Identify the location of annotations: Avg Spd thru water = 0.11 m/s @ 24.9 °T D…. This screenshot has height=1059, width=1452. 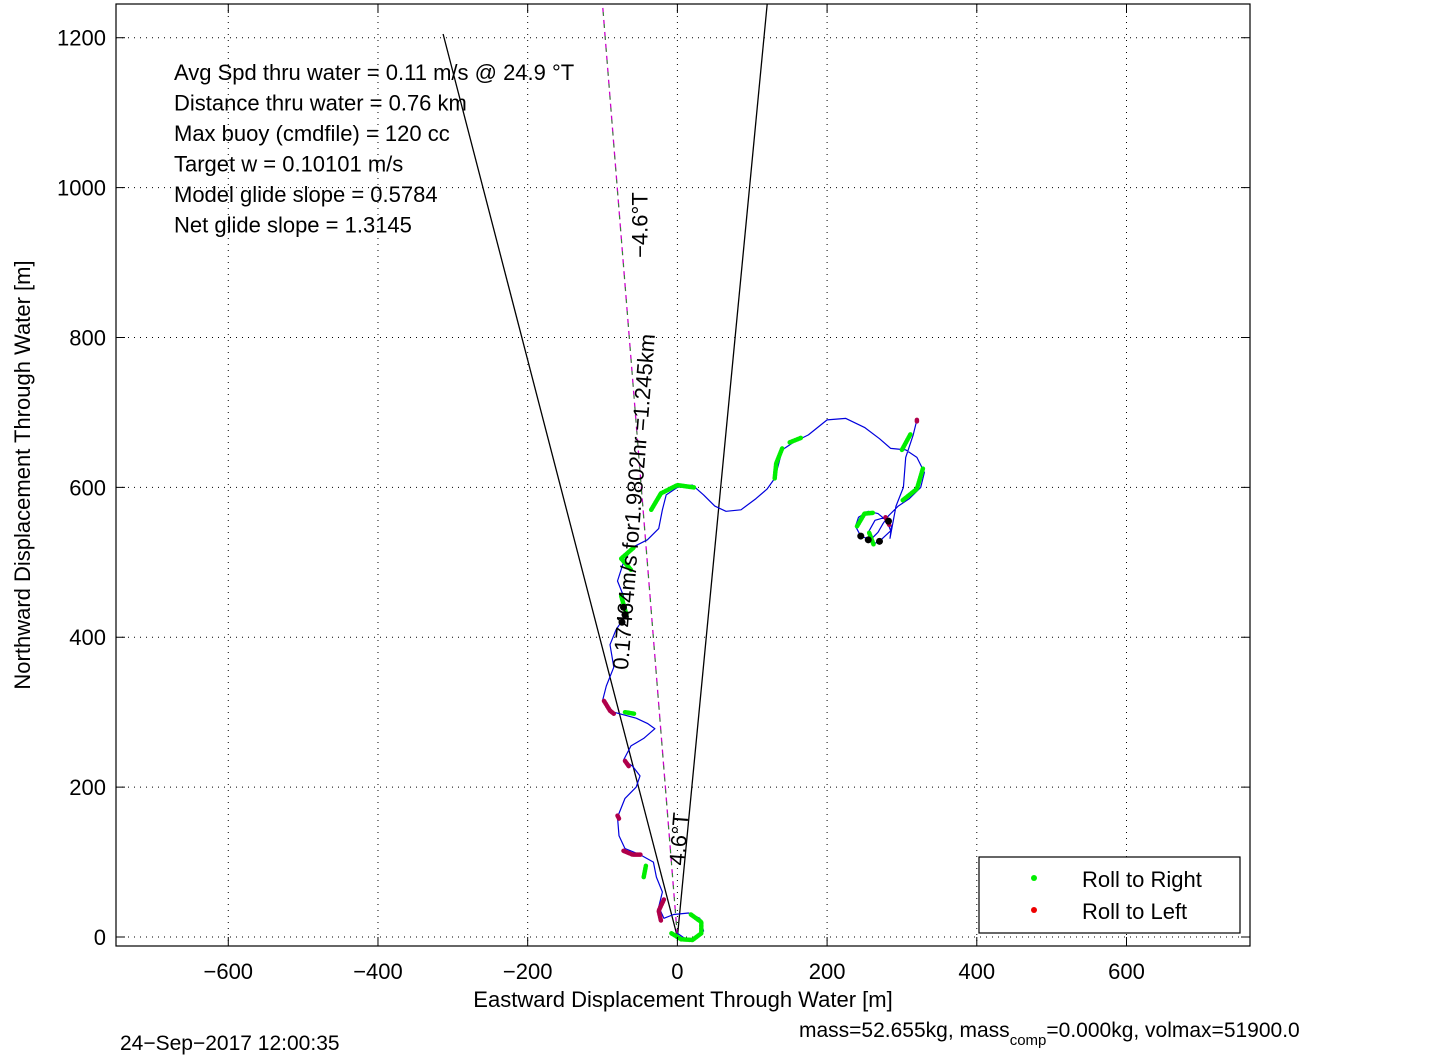
(374, 149).